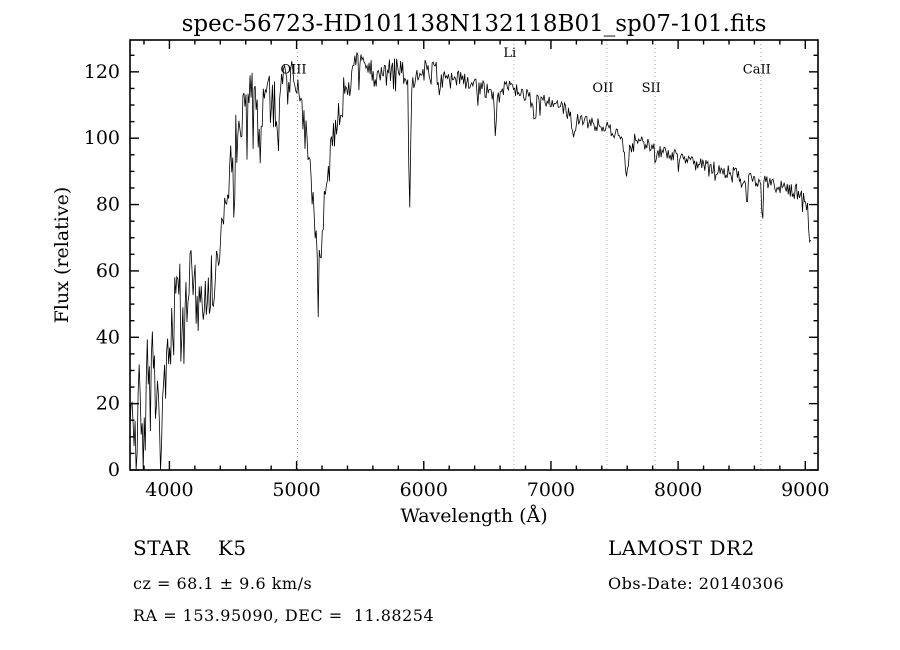  What do you see at coordinates (424, 490) in the screenshot?
I see `x-tick-label: 6000` at bounding box center [424, 490].